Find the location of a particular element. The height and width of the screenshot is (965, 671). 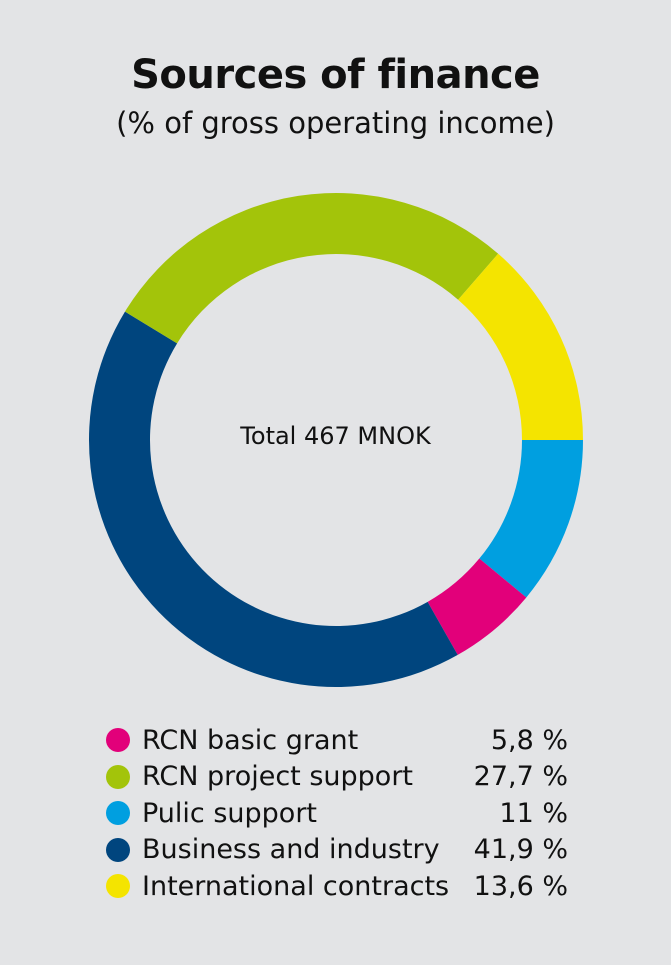

legend-item: Pulic support 11 % is located at coordinates (337, 813).